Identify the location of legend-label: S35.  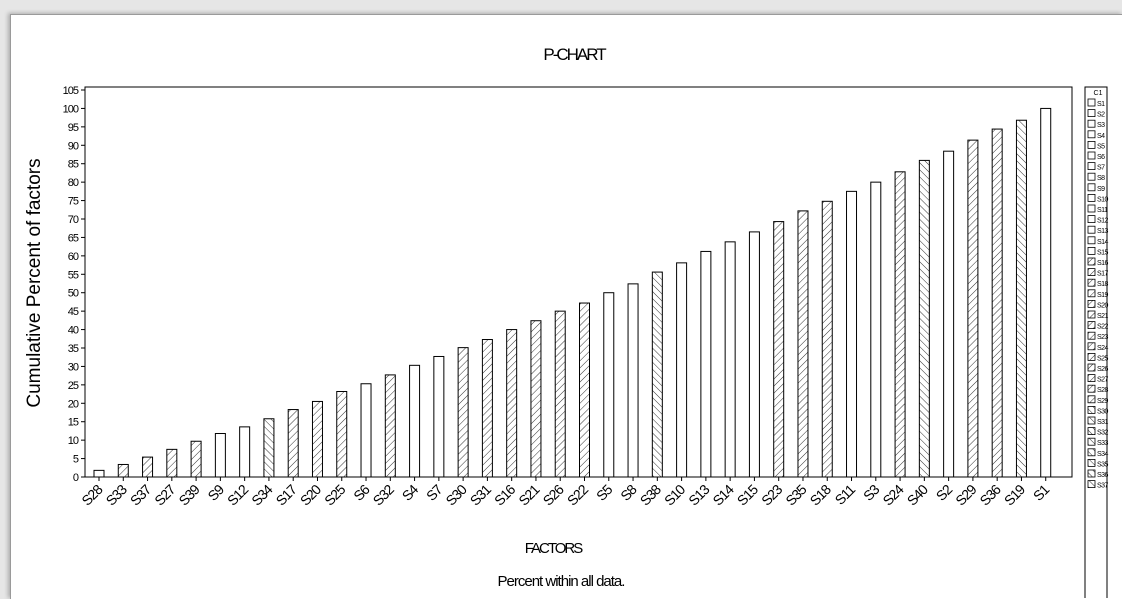
(1103, 464).